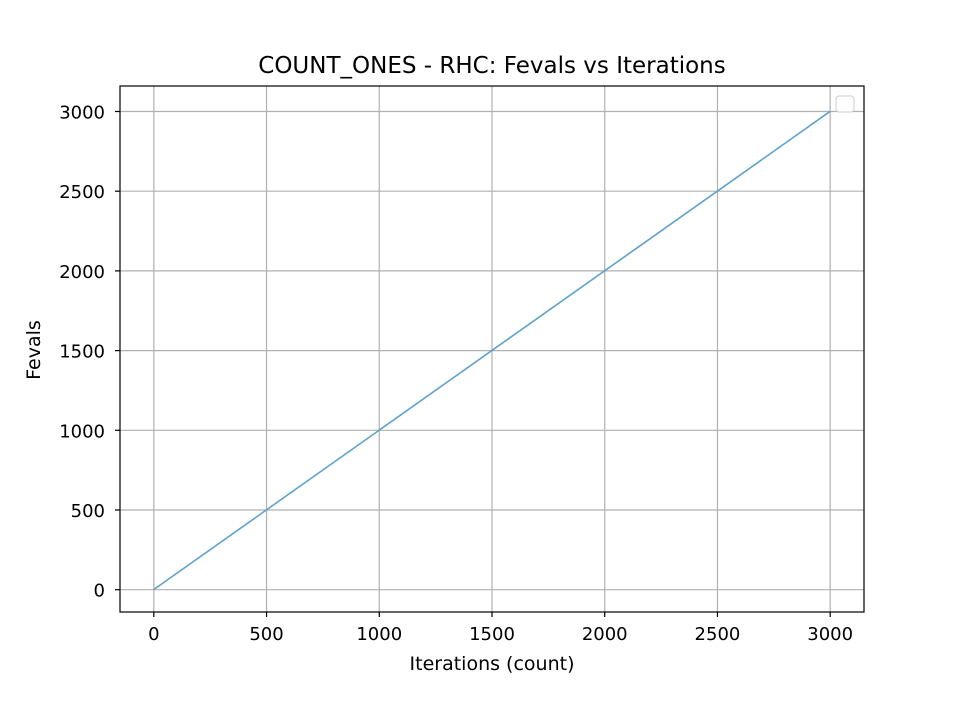 This screenshot has height=724, width=960. What do you see at coordinates (82, 352) in the screenshot?
I see `y-tick-label: 1500` at bounding box center [82, 352].